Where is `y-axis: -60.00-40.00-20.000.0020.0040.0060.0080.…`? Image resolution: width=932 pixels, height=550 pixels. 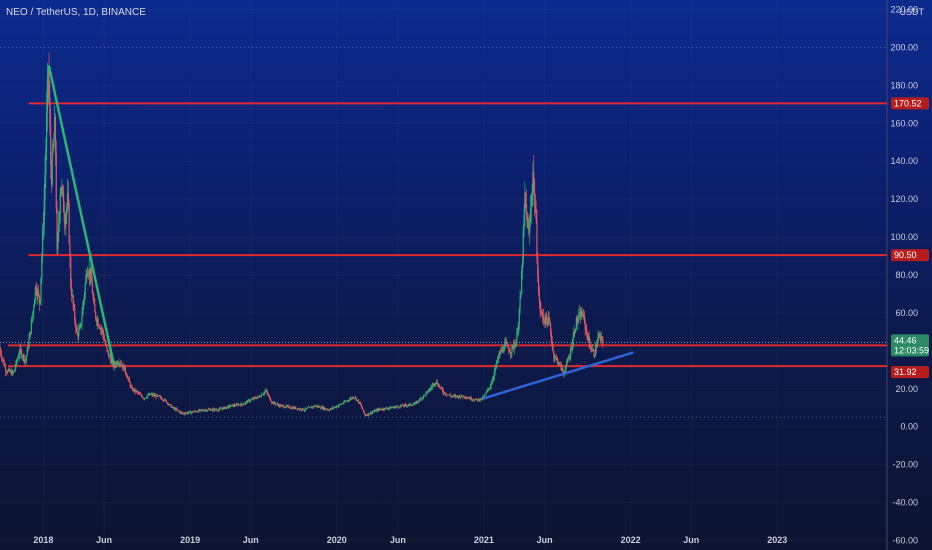 y-axis: -60.00-40.00-20.000.0020.0040.0060.0080.… is located at coordinates (904, 274).